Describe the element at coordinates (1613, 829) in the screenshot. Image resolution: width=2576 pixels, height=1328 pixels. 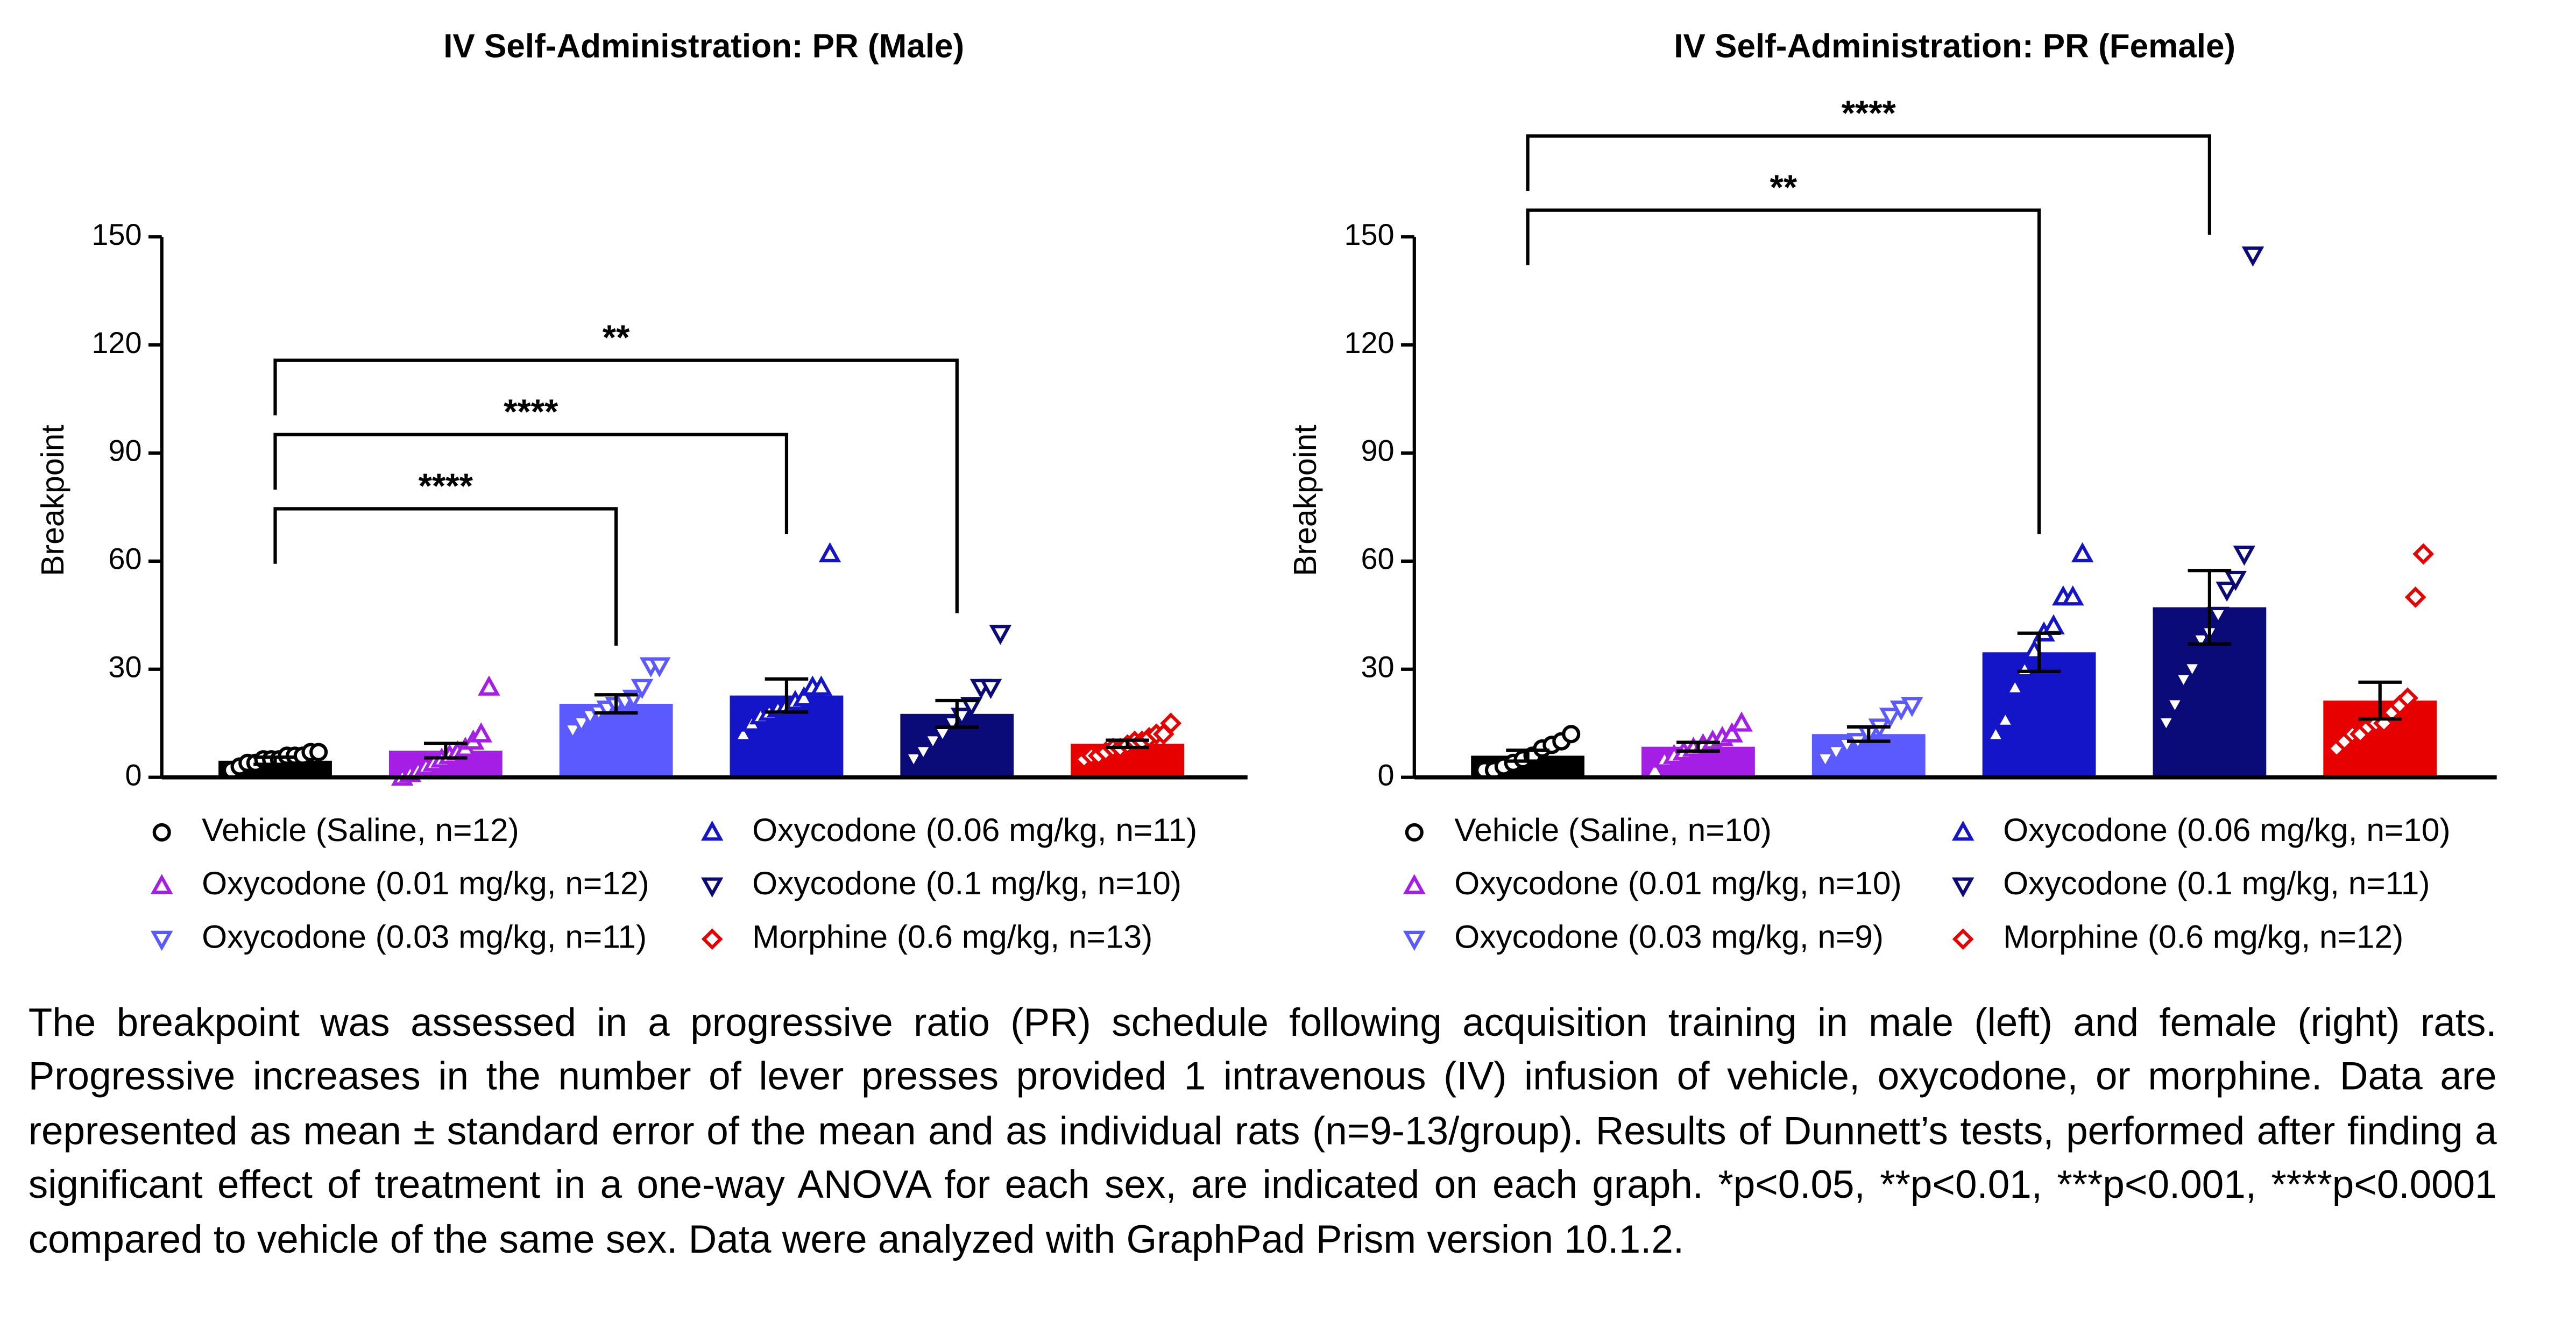
I see `legend-label: Vehicle (Saline, n=10)` at that location.